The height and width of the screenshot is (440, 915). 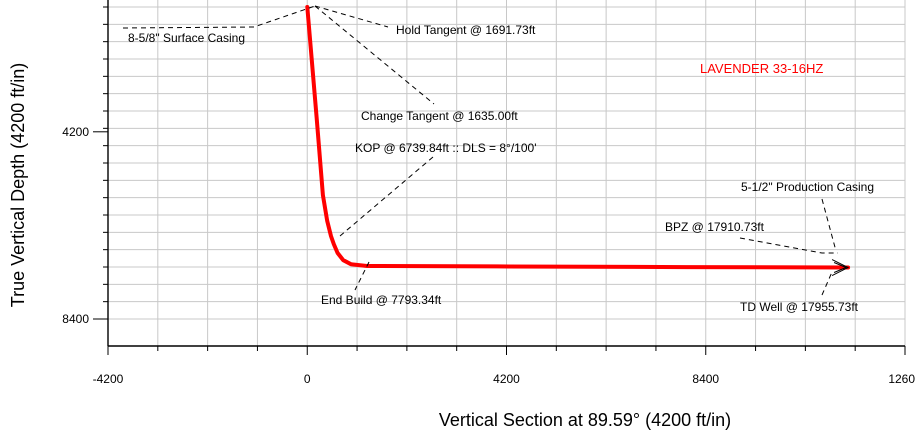 What do you see at coordinates (18, 185) in the screenshot?
I see `y-axis-title: True Vertical Depth (4200 ft/in)` at bounding box center [18, 185].